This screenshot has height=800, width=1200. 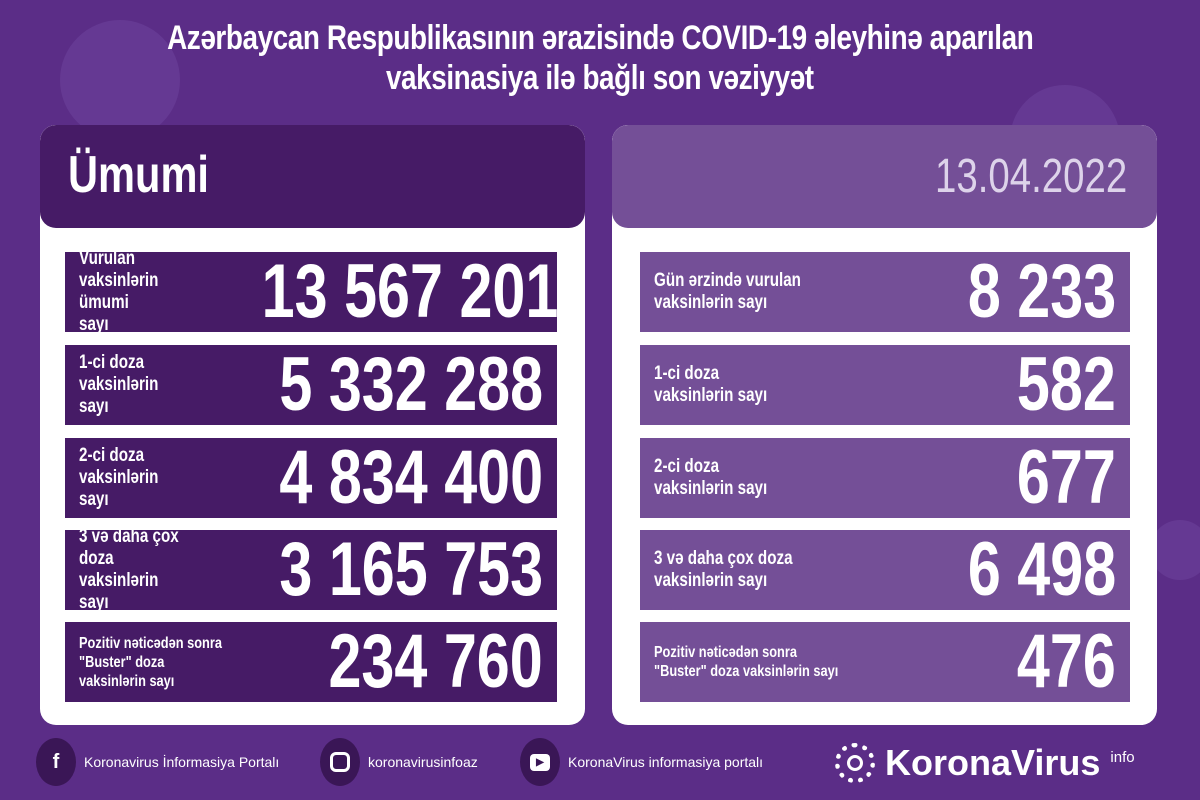 I want to click on date: 13.04.2022, so click(x=1030, y=176).